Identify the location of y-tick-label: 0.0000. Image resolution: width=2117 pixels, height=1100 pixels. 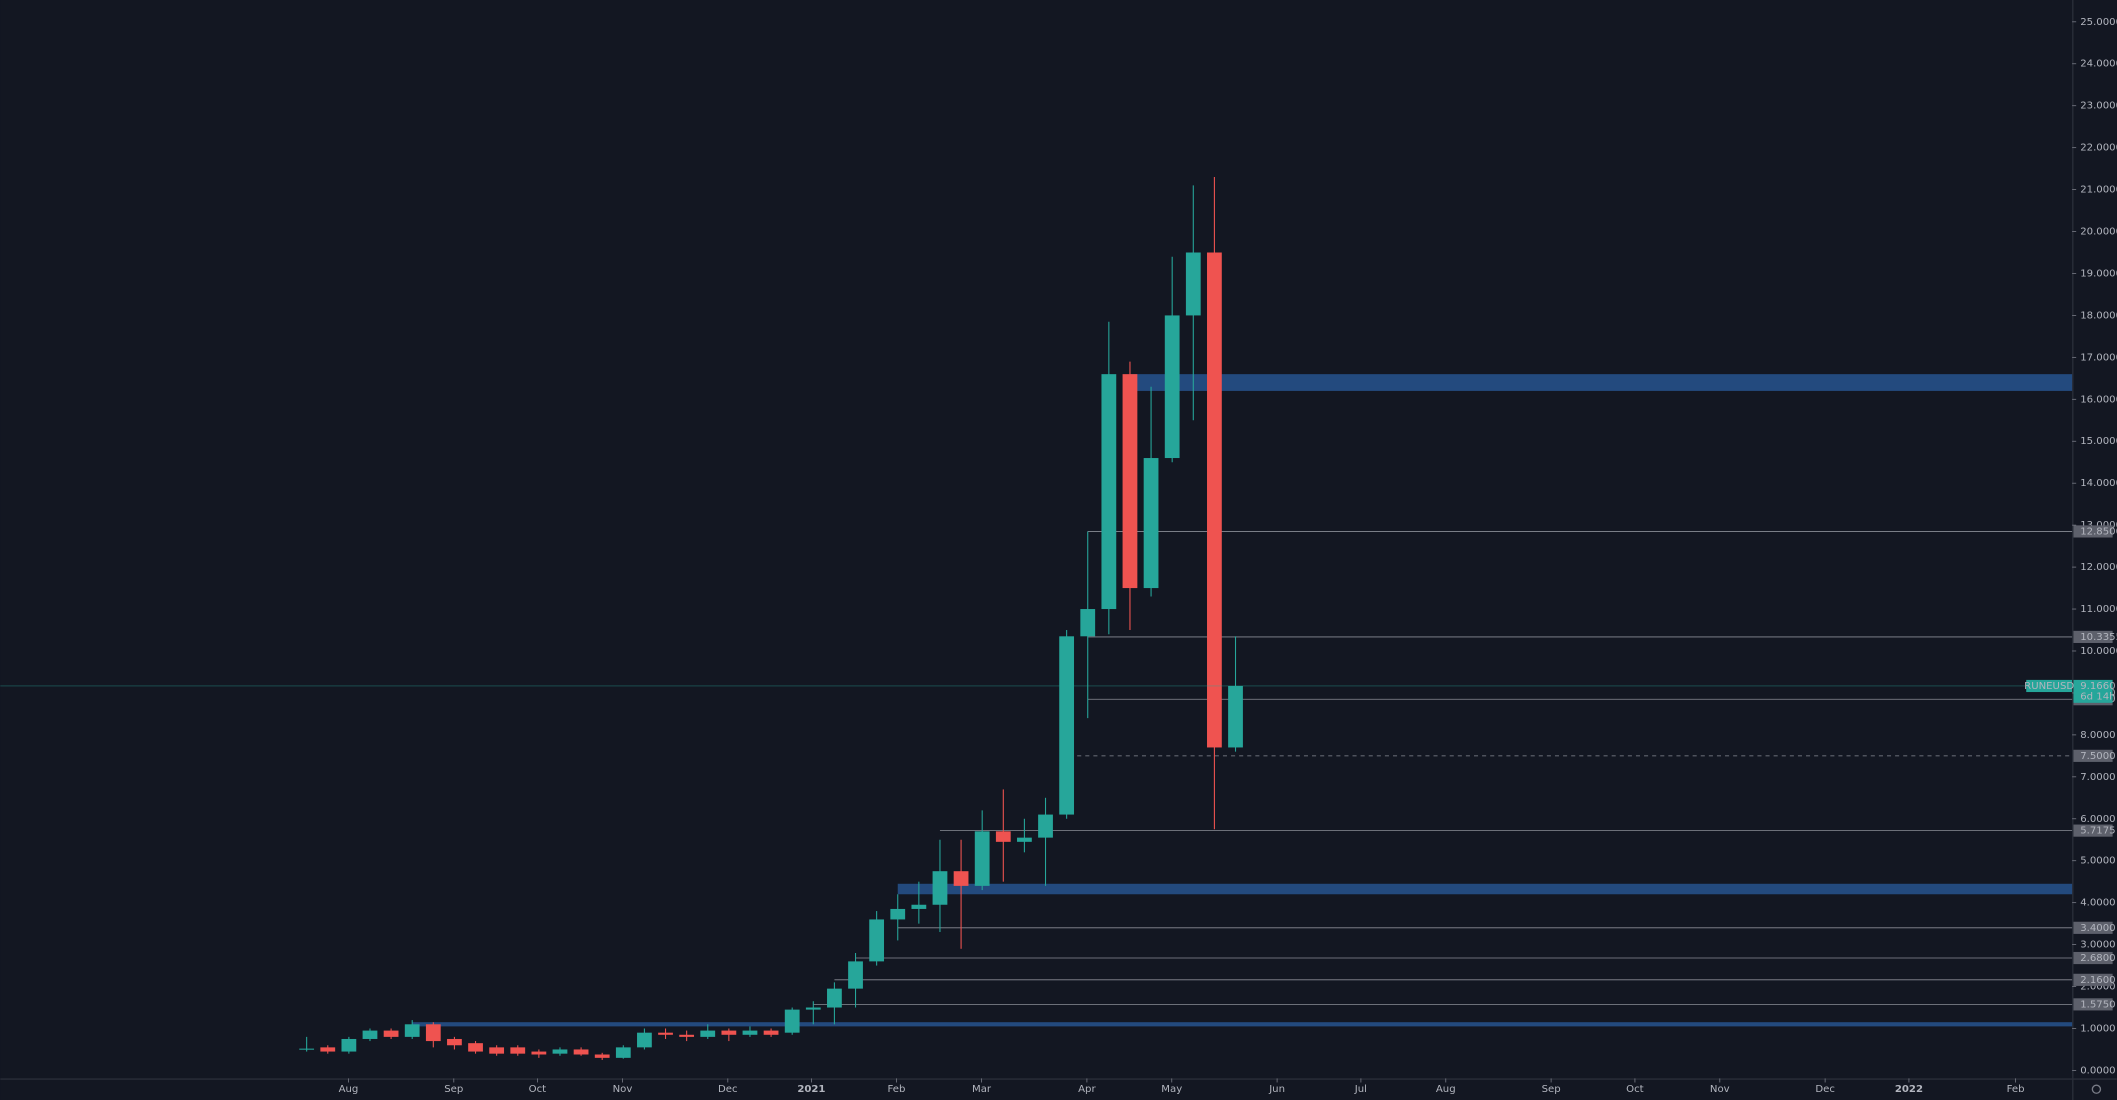
(2097, 1070).